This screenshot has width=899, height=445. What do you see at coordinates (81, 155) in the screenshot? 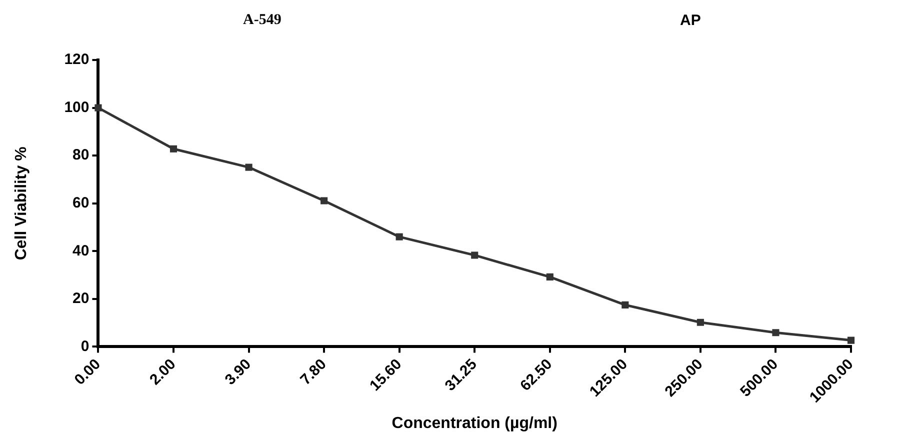
I see `y-tick-label: 80` at bounding box center [81, 155].